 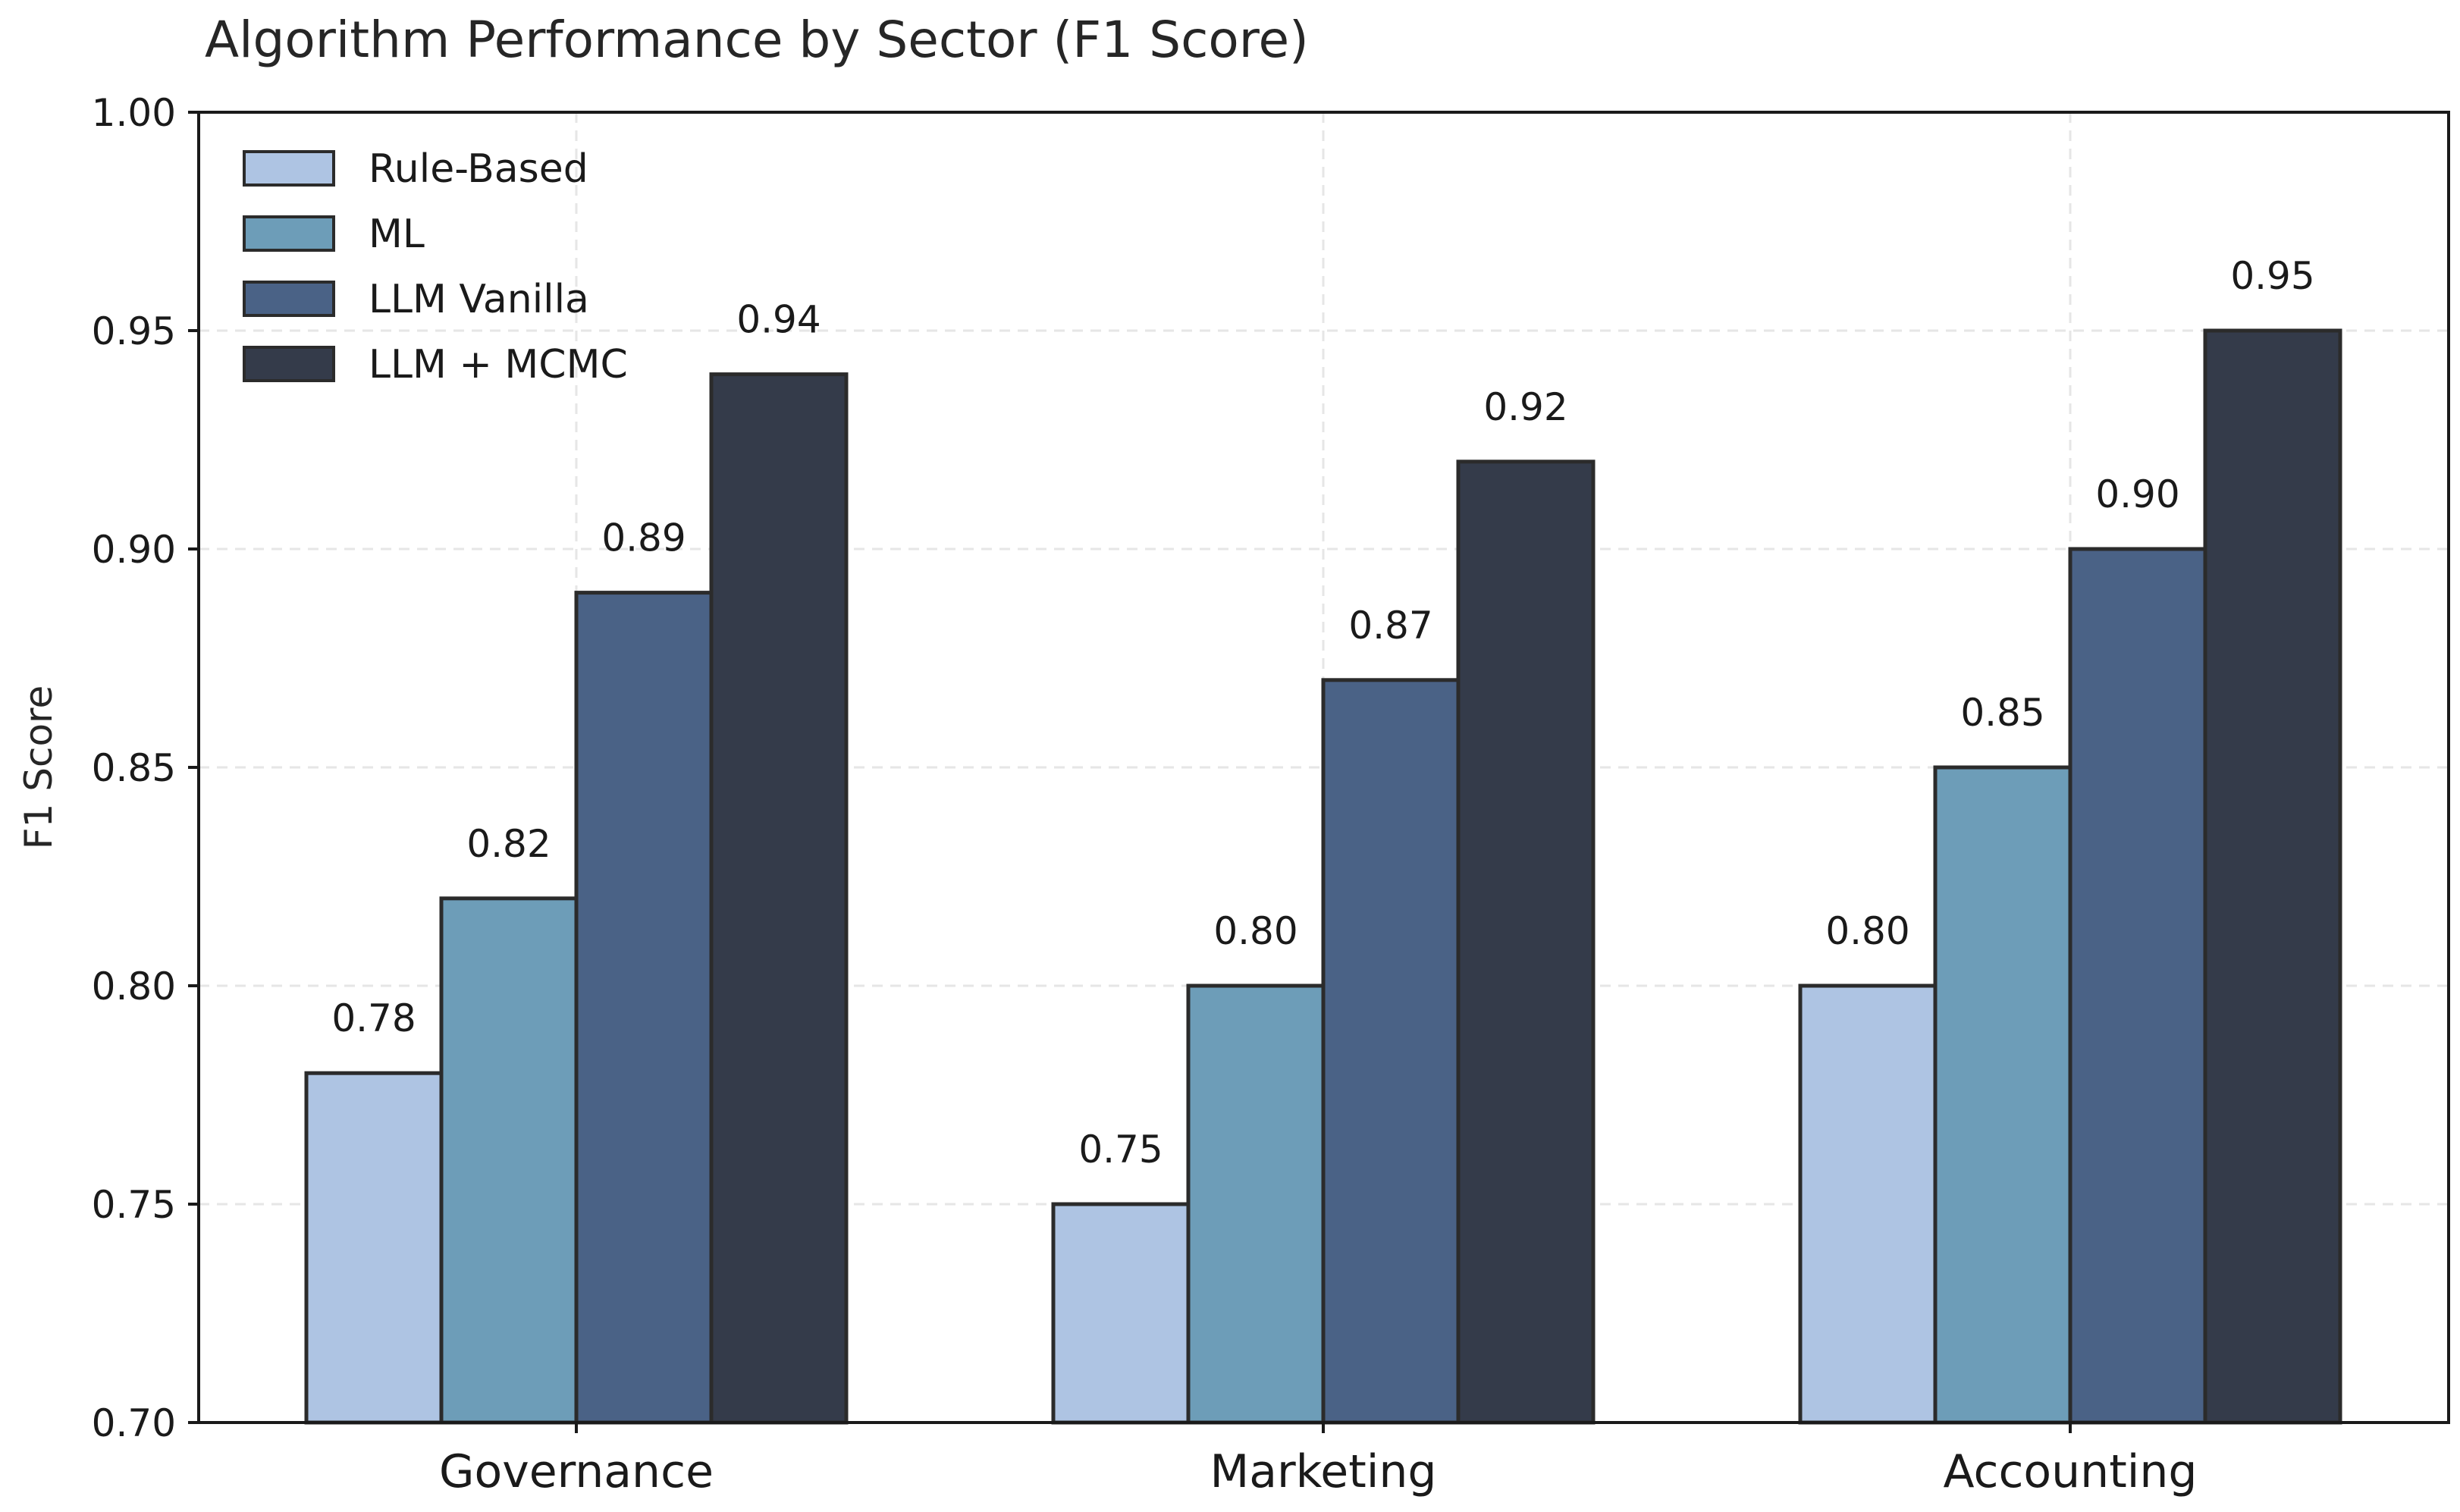 What do you see at coordinates (1390, 626) in the screenshot?
I see `data-label: 0.87` at bounding box center [1390, 626].